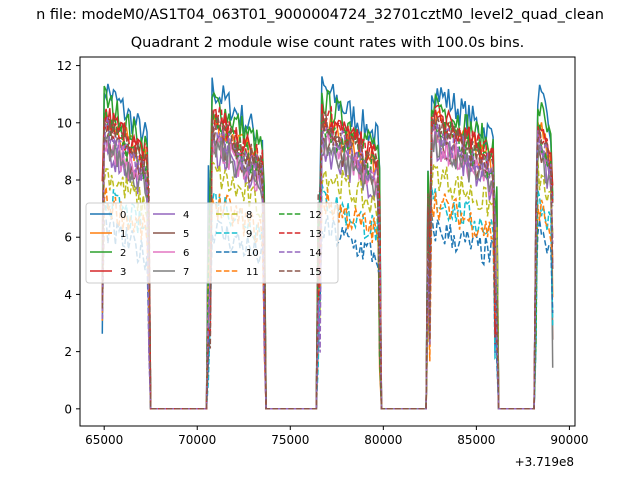 The image size is (640, 480). I want to click on legend-label-14: 14, so click(315, 253).